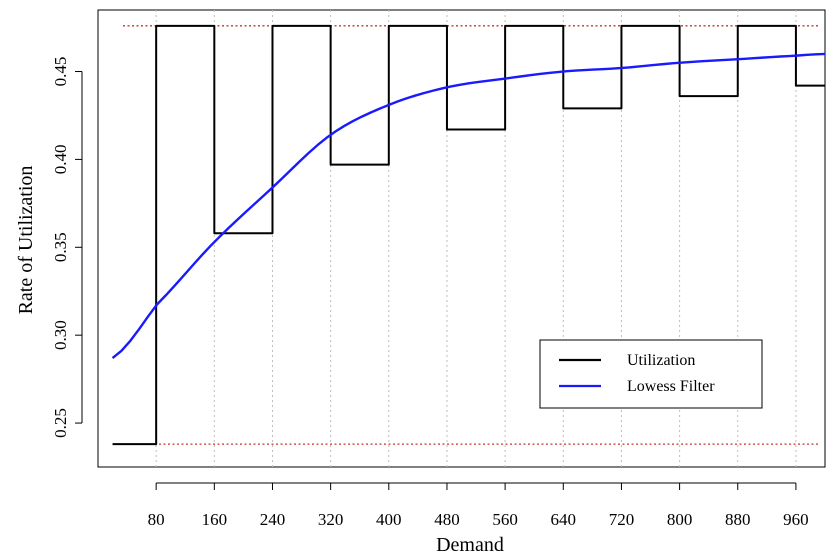  What do you see at coordinates (796, 519) in the screenshot?
I see `x-tick-label-11: 960` at bounding box center [796, 519].